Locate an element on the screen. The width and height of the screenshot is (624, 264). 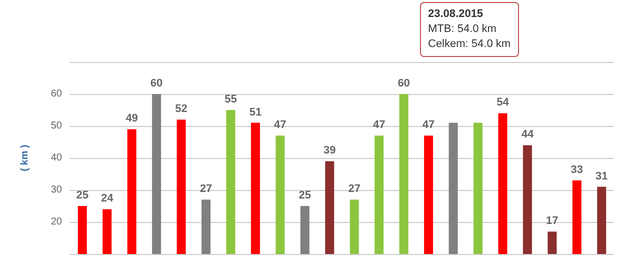
data-label: 39 is located at coordinates (330, 150).